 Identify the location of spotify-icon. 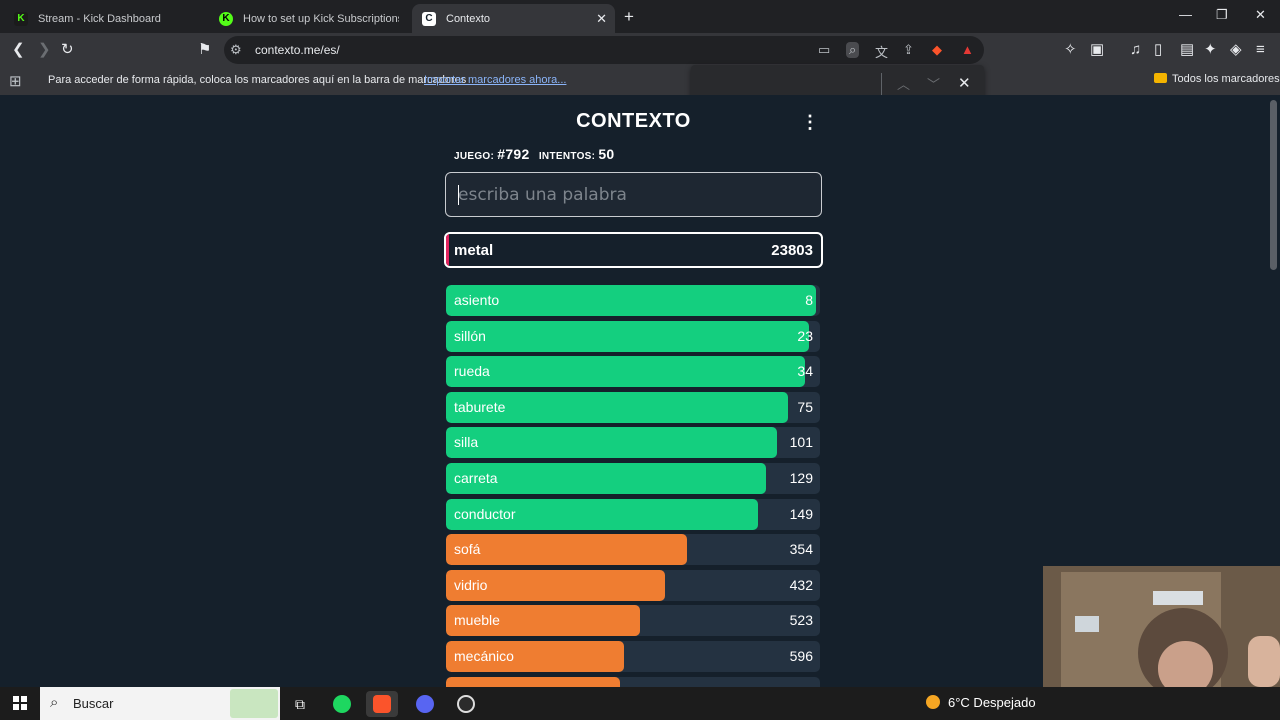
(342, 704).